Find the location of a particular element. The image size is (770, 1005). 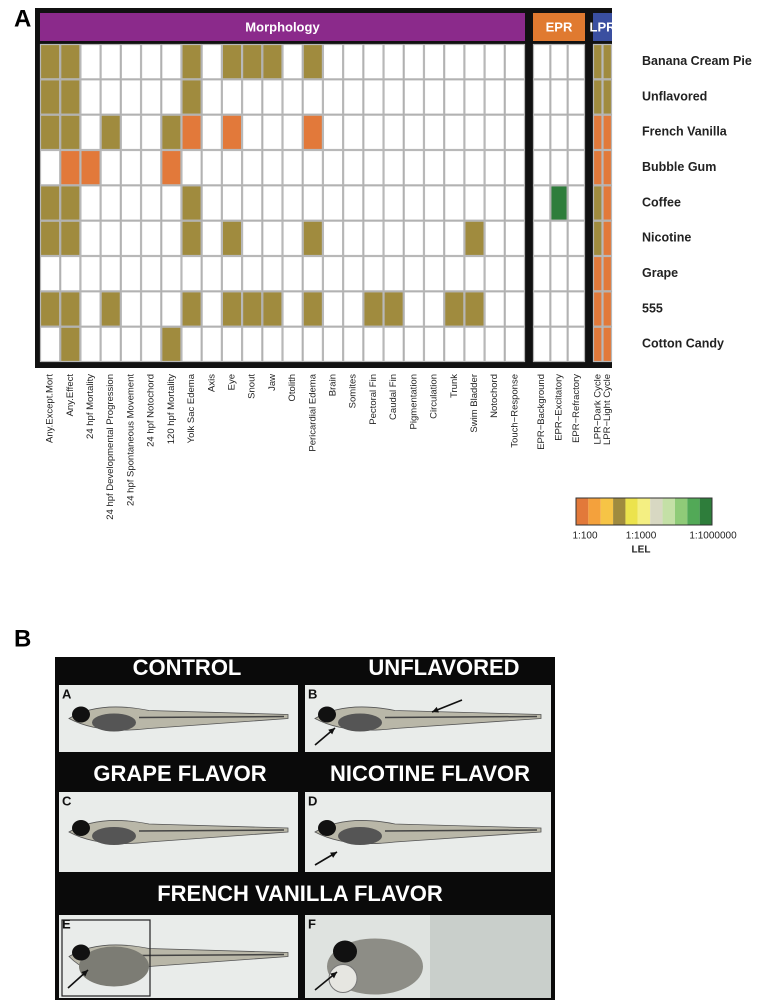

row-label: Cotton Candy is located at coordinates (683, 344).